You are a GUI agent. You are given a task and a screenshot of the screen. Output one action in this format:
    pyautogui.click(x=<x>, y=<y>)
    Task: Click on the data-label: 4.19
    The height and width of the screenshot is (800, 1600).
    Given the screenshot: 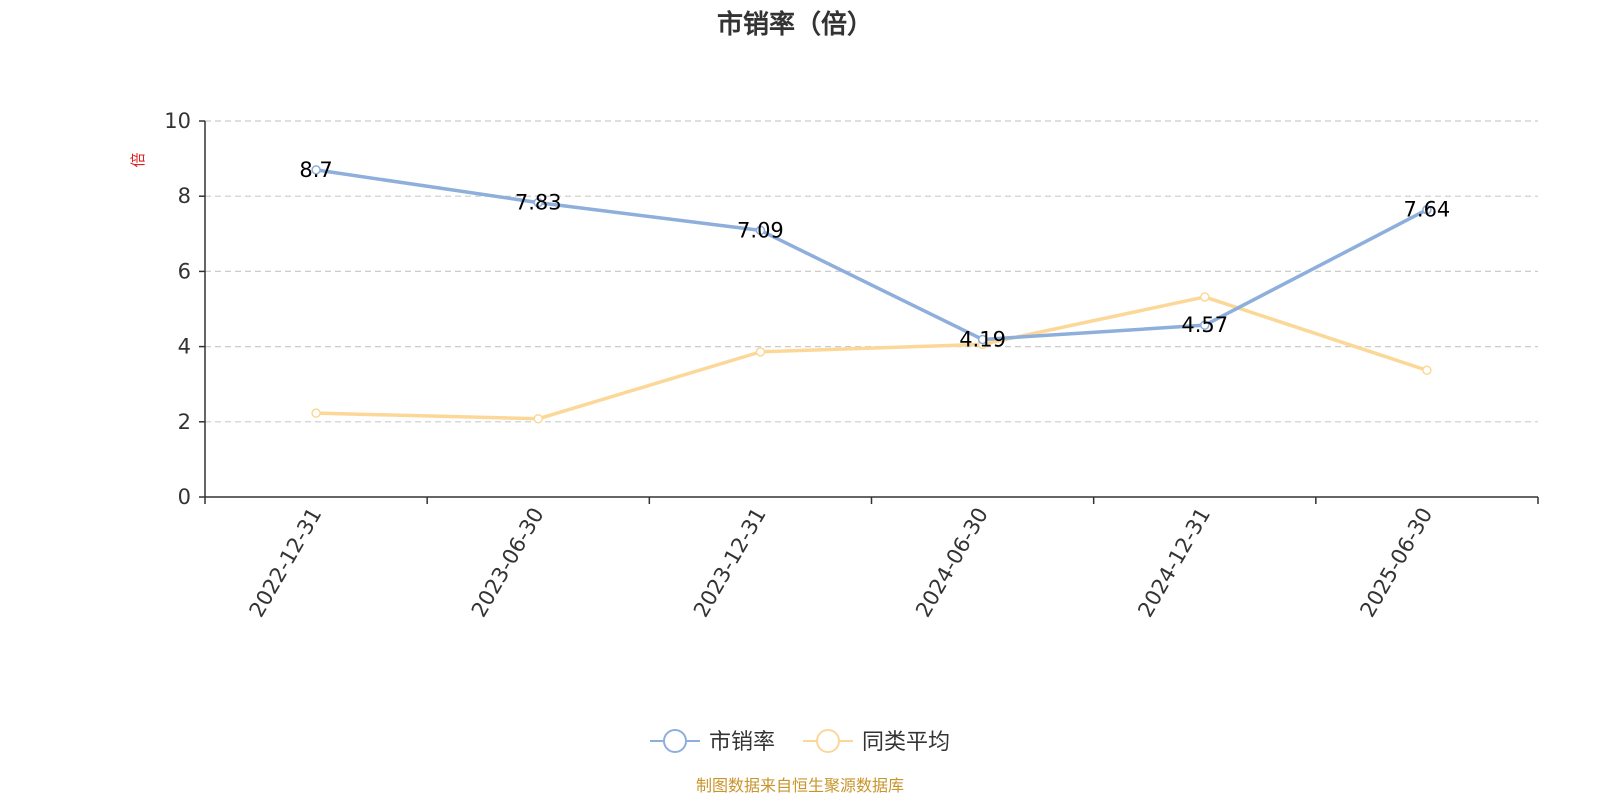 What is the action you would take?
    pyautogui.click(x=982, y=339)
    